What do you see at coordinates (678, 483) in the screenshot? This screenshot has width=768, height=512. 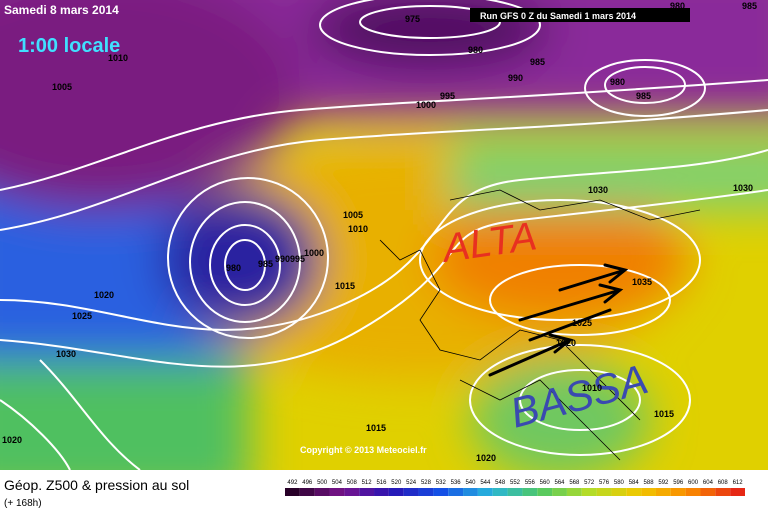 I see `colorbar-tick-label: 596` at bounding box center [678, 483].